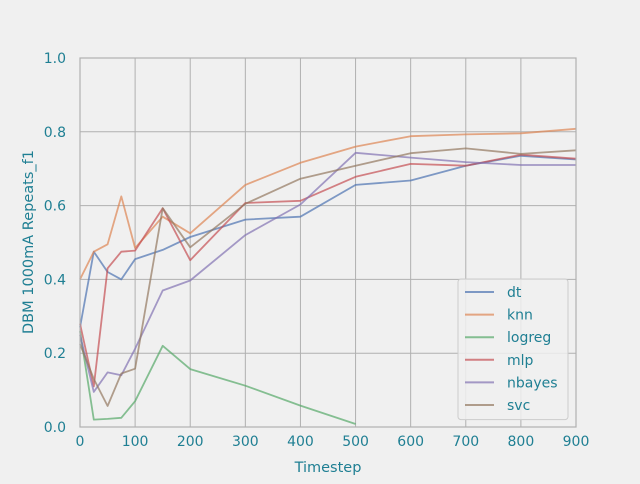  I want to click on y-tick-label: 0.0, so click(55, 428).